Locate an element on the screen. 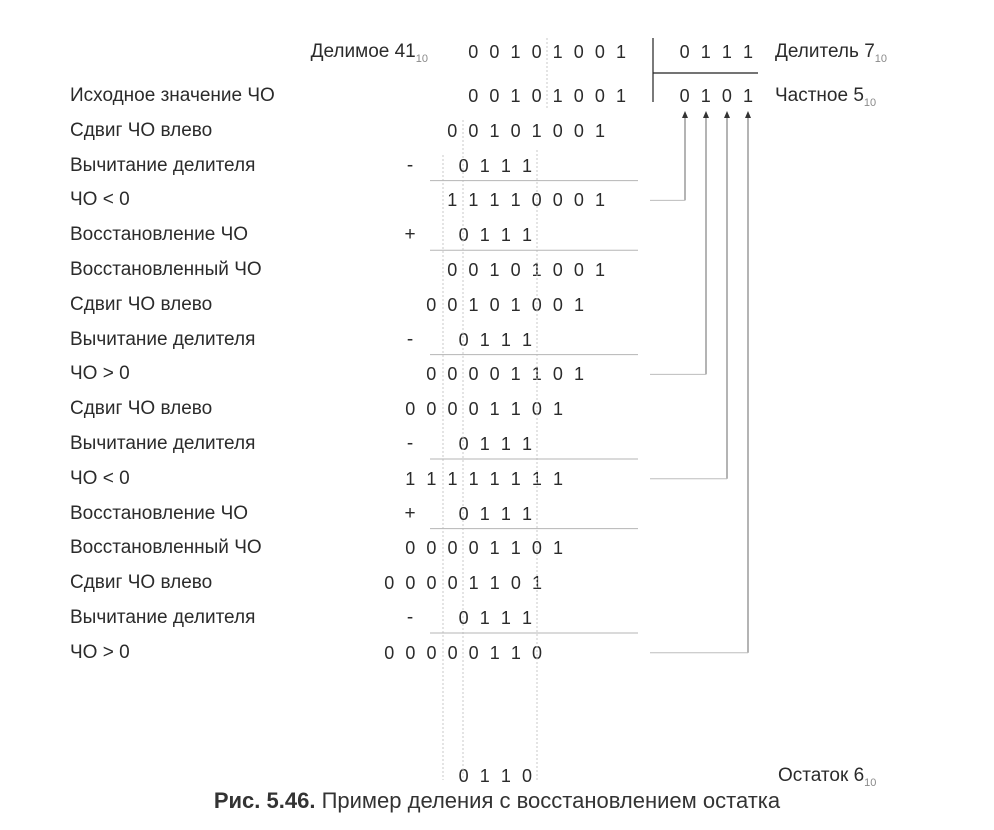 This screenshot has height=830, width=994. operation-sign: + is located at coordinates (410, 513).